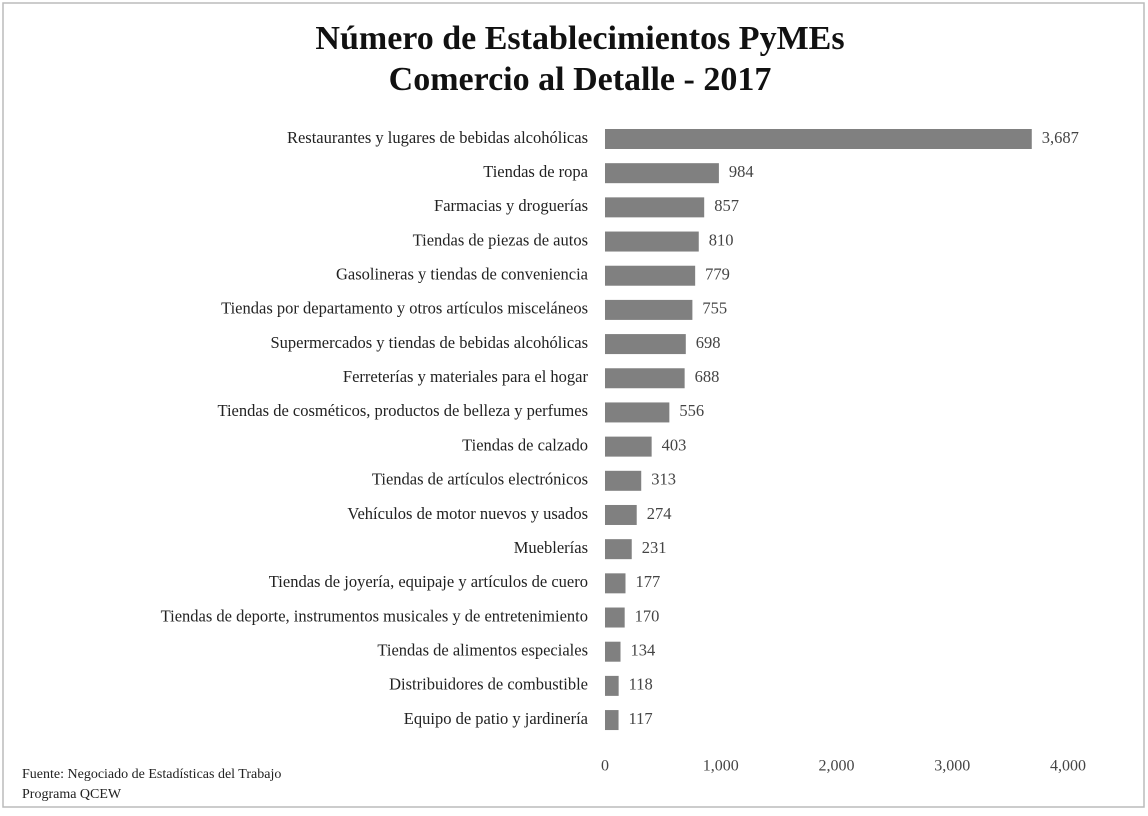 The width and height of the screenshot is (1148, 816). What do you see at coordinates (647, 615) in the screenshot?
I see `value-label: 170` at bounding box center [647, 615].